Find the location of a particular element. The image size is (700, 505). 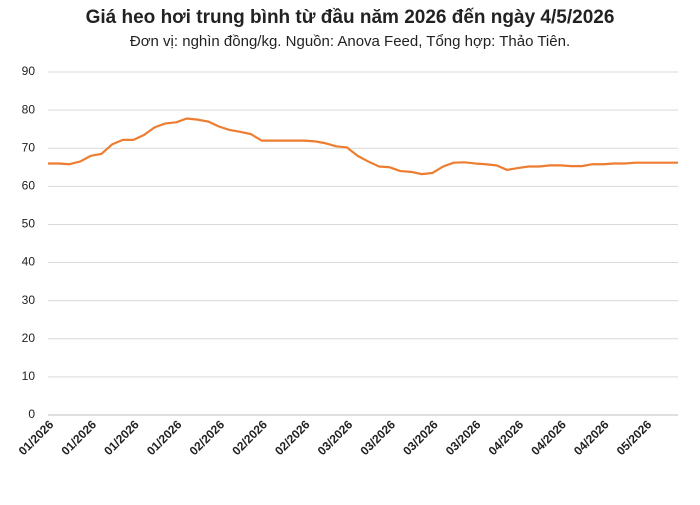

y-tick-label: 50 is located at coordinates (29, 224).